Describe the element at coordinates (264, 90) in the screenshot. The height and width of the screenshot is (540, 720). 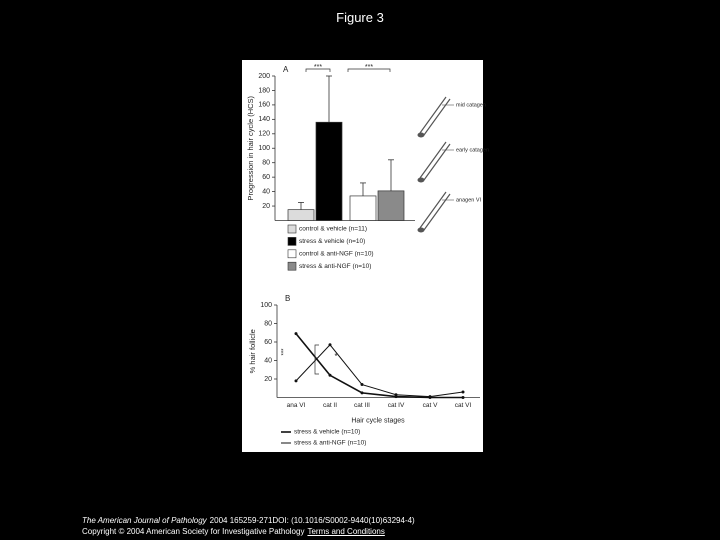
I see `y-tick-label: 180` at that location.